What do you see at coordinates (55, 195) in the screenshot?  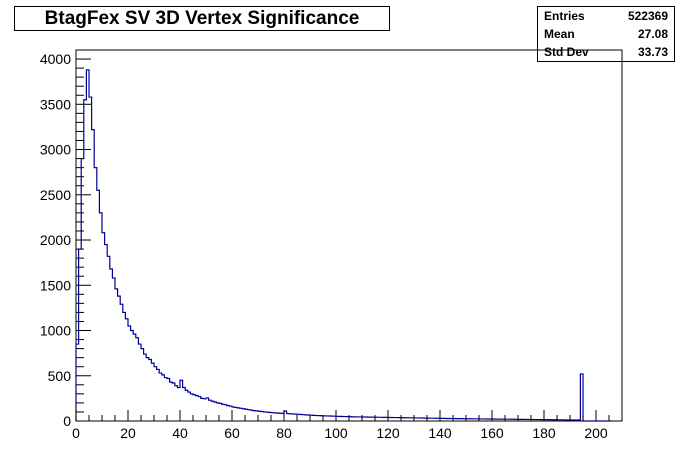 I see `y-tick-label: 2500` at bounding box center [55, 195].